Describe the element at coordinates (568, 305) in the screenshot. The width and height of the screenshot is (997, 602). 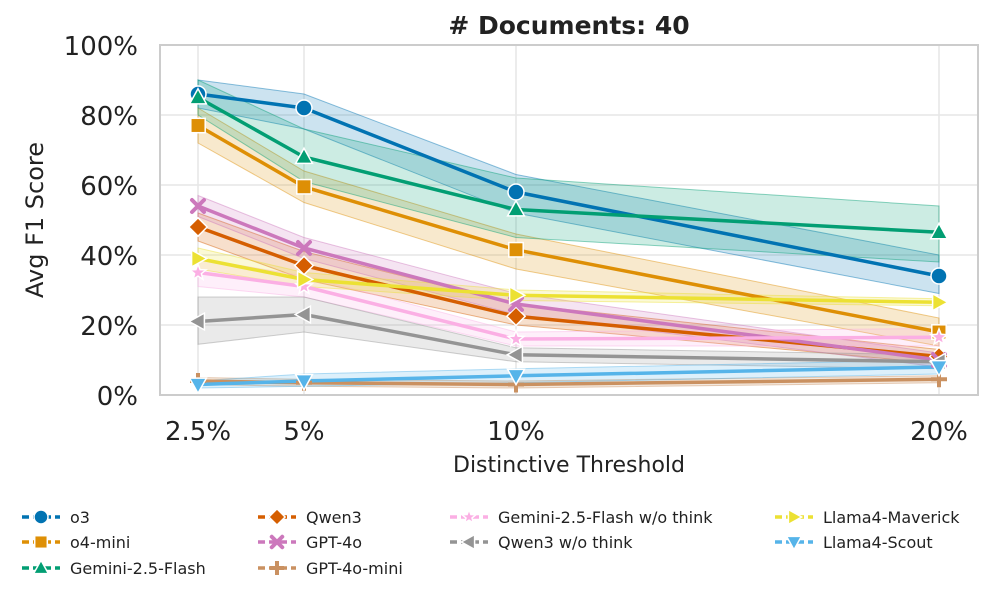
I see `line-gemini-2-5-flash-w-o-think` at that location.